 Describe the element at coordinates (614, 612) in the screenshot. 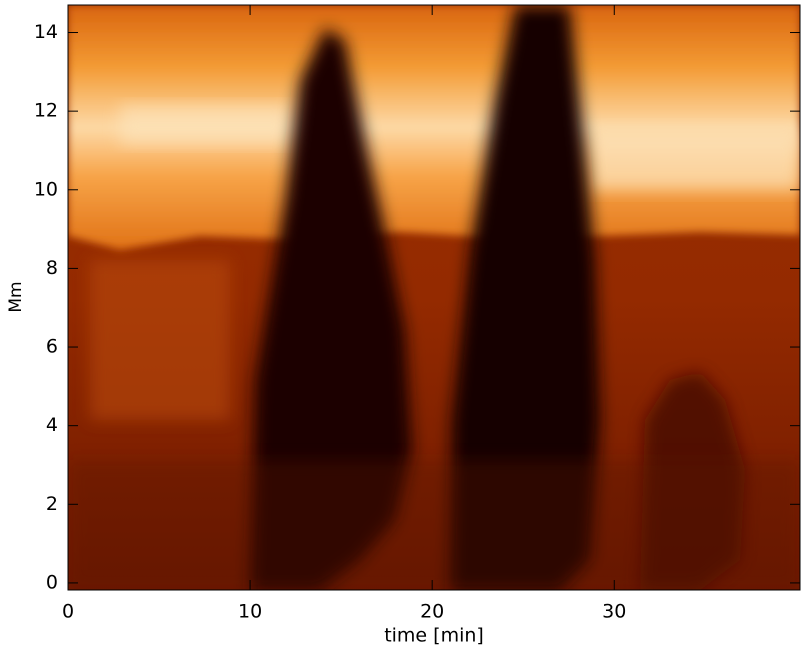

I see `x-tick-label: 30` at that location.